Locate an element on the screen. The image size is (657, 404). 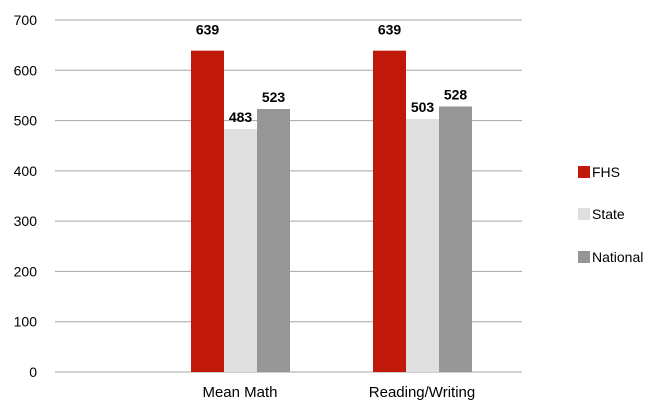
data-label-fhs-1: 639 is located at coordinates (208, 30).